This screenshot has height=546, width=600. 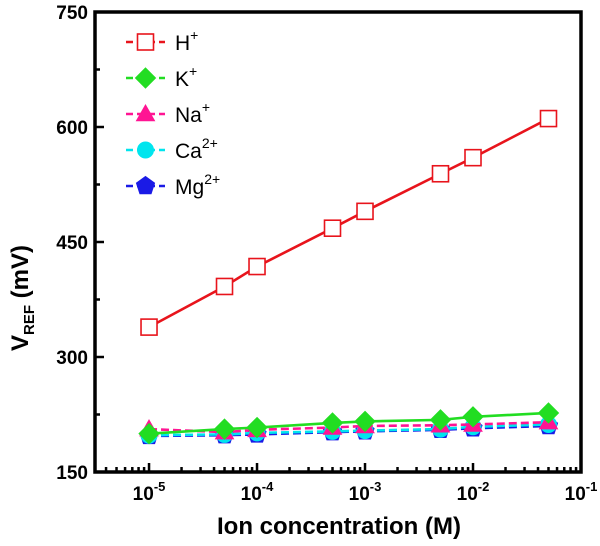 I want to click on legend-label: H+, so click(x=186, y=41).